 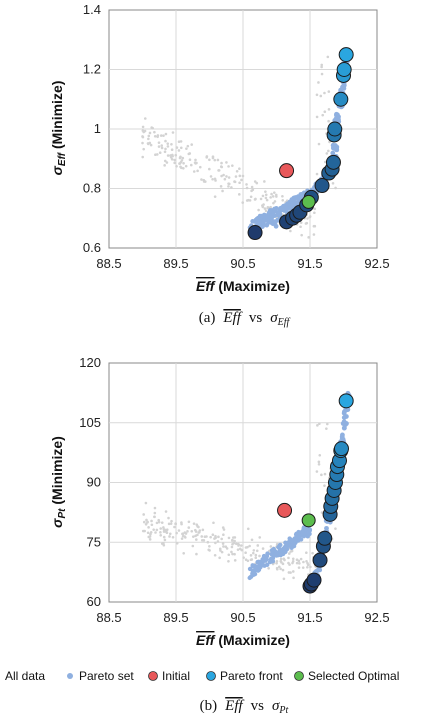 What do you see at coordinates (376, 617) in the screenshot?
I see `x-tick-label-b: 92.5` at bounding box center [376, 617].